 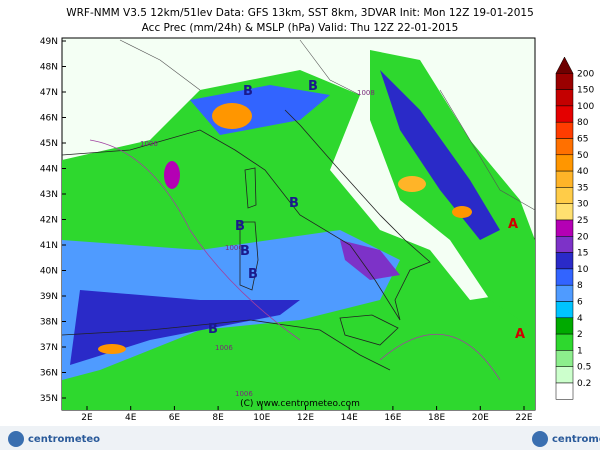 I want to click on lat-label: 42N, so click(x=49, y=221).